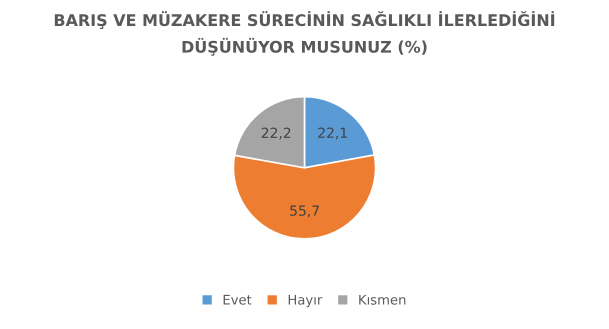 The width and height of the screenshot is (609, 329). What do you see at coordinates (382, 299) in the screenshot?
I see `legend-label: Kısmen` at bounding box center [382, 299].